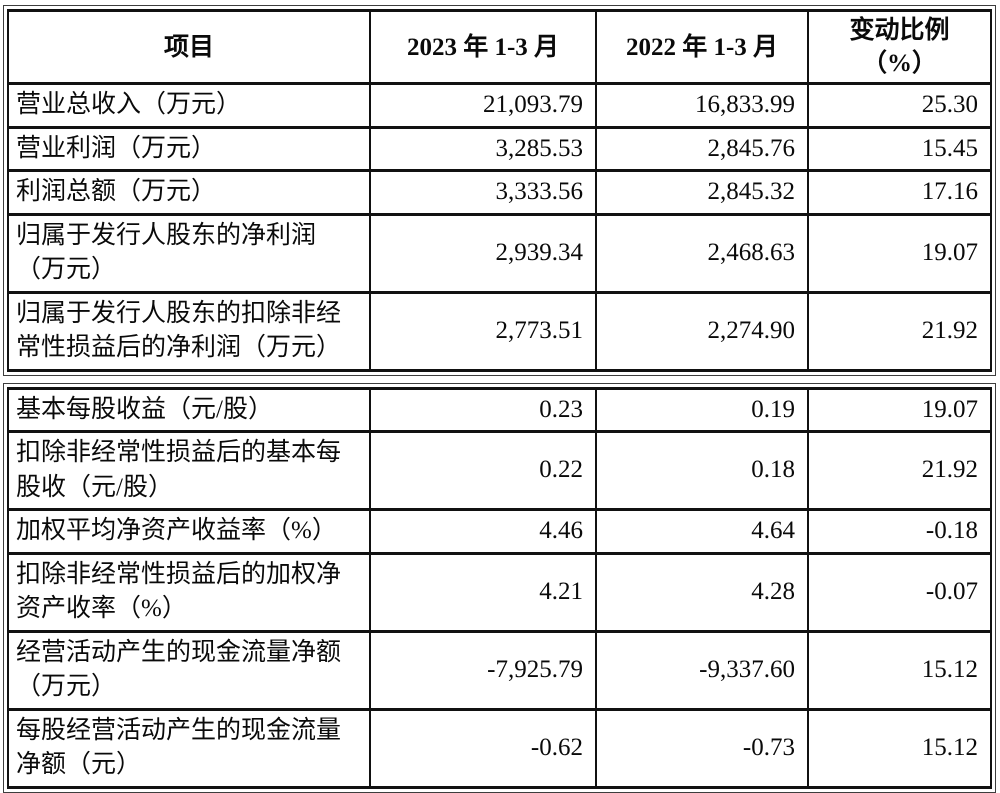  I want to click on table-row: 加权平均净资产收益率（%） 4.46 4.64 -0.18, so click(499, 531).